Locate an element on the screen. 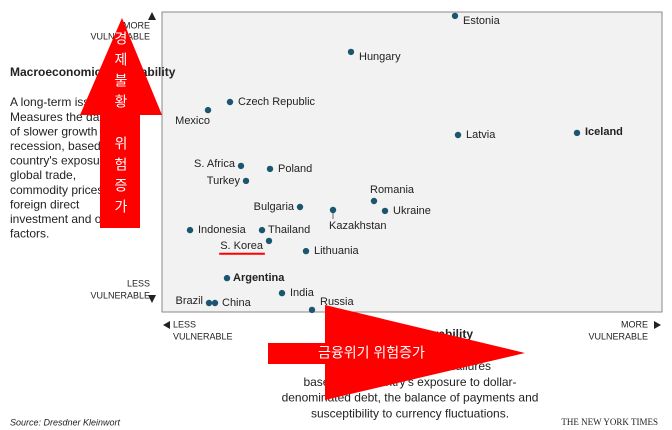 The width and height of the screenshot is (672, 430). point-label: Kazakhstan is located at coordinates (357, 226).